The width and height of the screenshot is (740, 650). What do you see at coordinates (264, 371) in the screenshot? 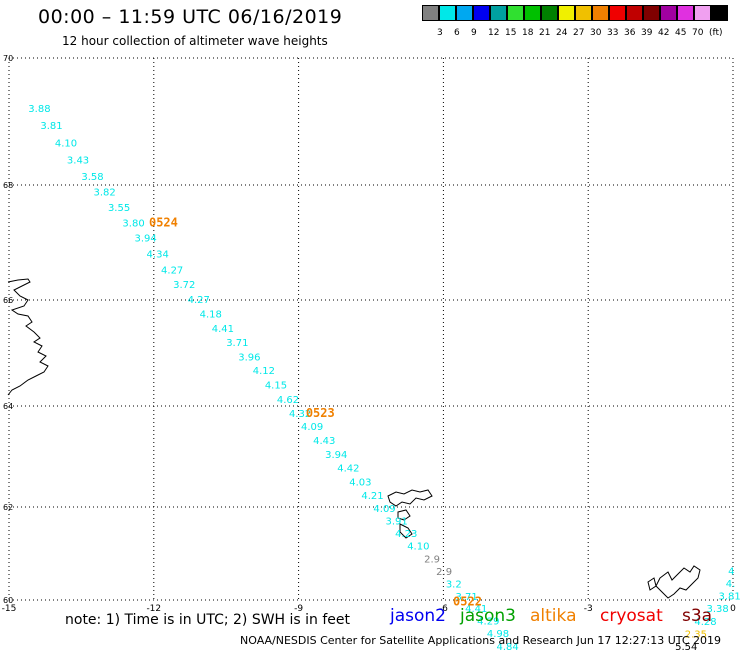
I see `wave-height-point: 4.12` at bounding box center [264, 371].